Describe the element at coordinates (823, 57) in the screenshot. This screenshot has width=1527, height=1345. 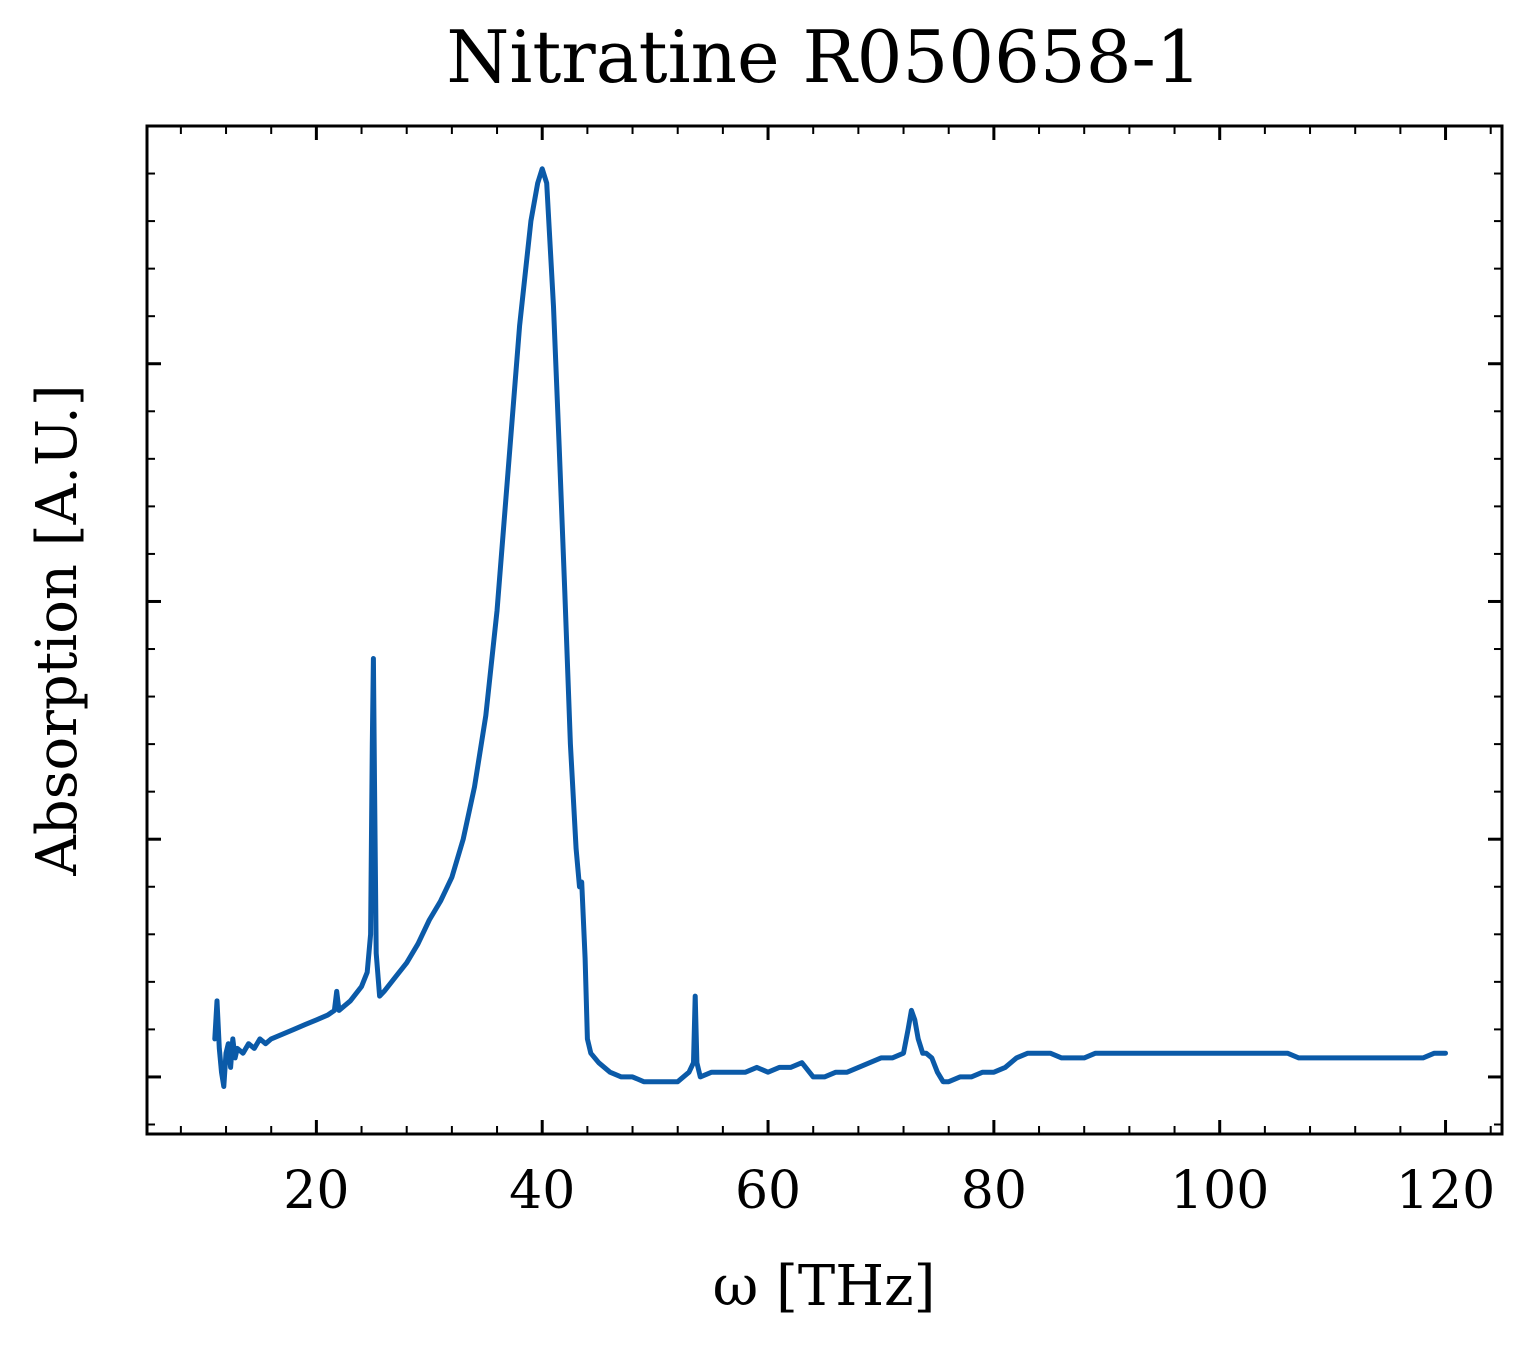
I see `chart-title: Nitratine R050658-1` at that location.